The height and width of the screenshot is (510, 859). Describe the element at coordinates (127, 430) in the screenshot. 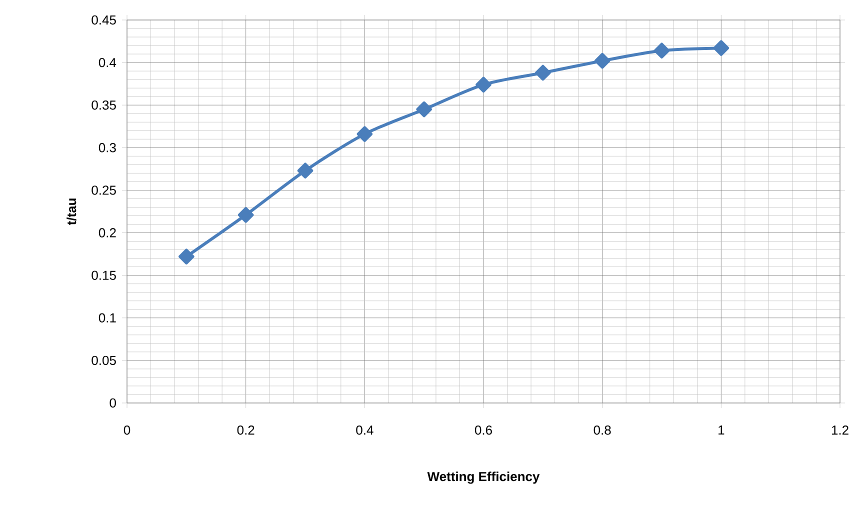

I see `x-tick-label: 0` at that location.